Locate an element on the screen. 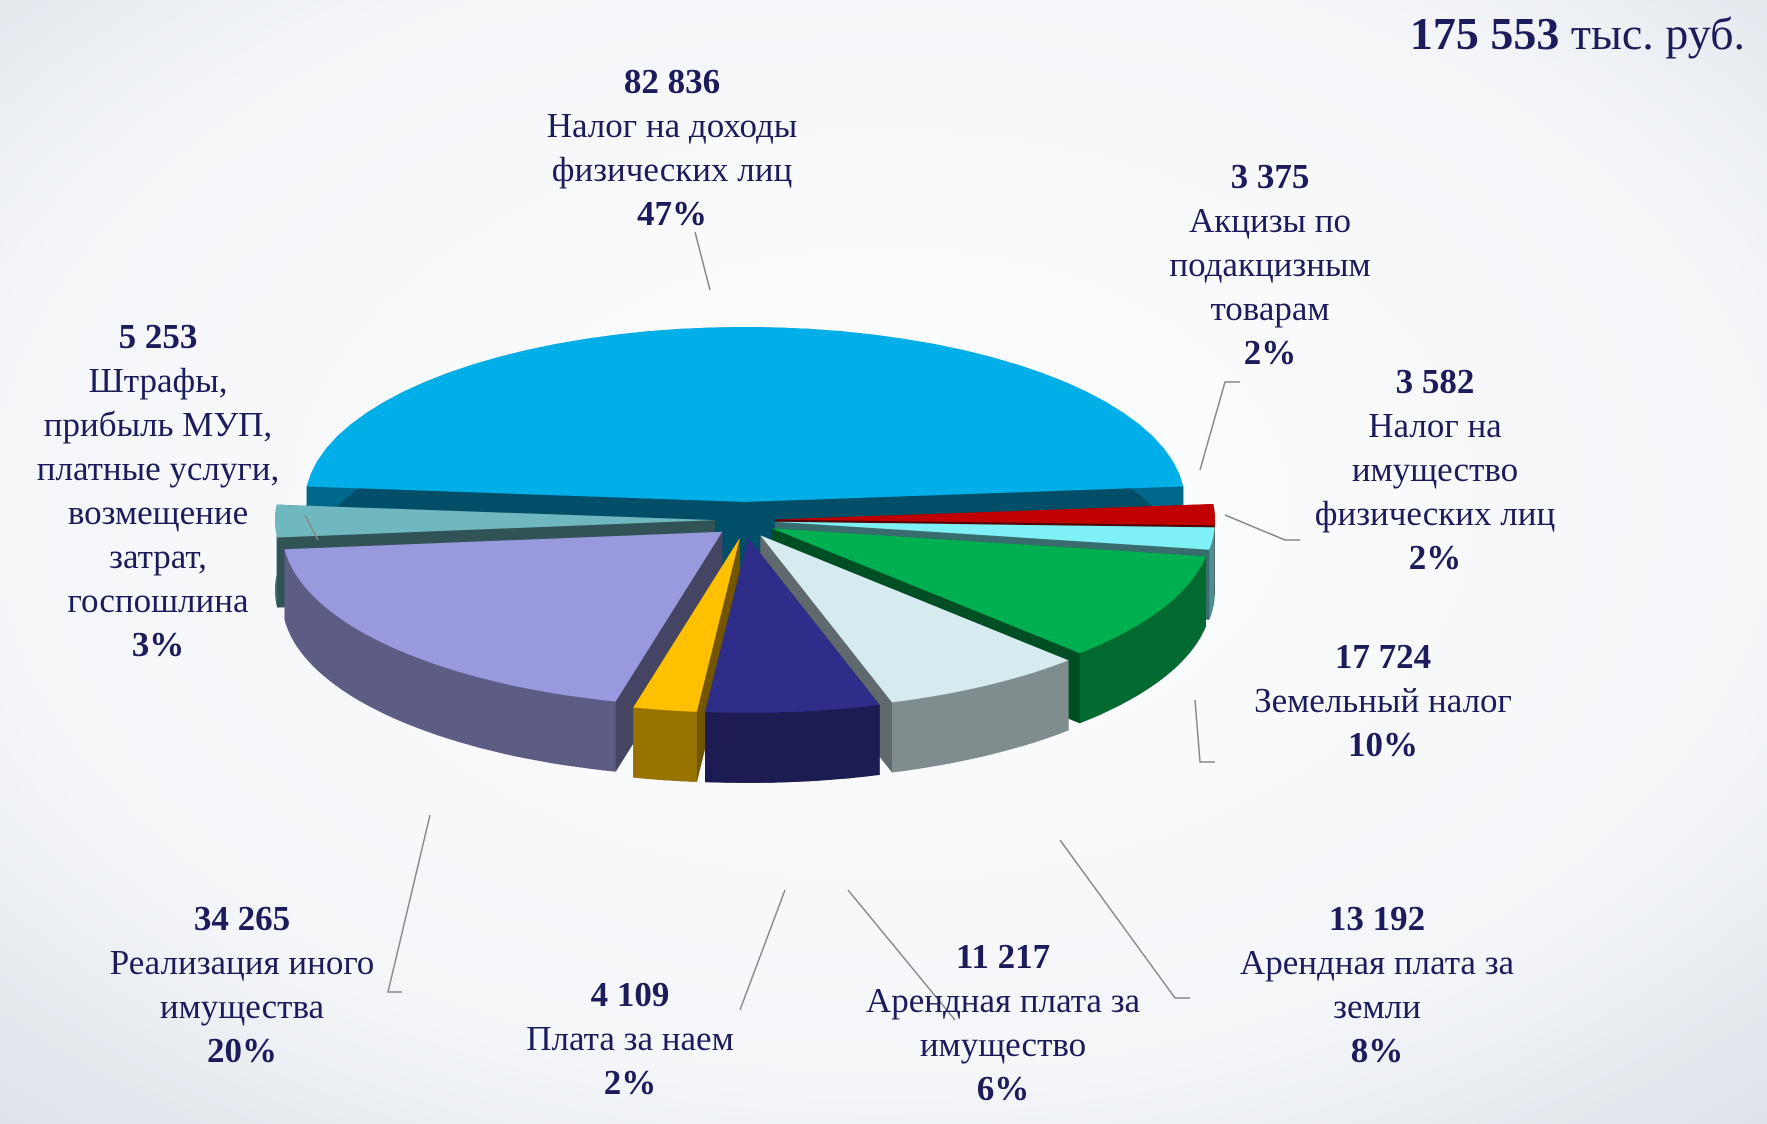  value-label: 13 192 is located at coordinates (1377, 918).